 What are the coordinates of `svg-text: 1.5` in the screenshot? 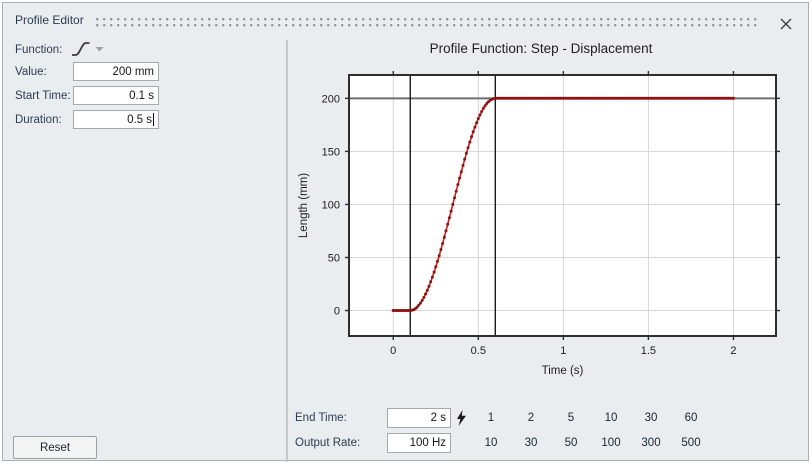 It's located at (648, 351).